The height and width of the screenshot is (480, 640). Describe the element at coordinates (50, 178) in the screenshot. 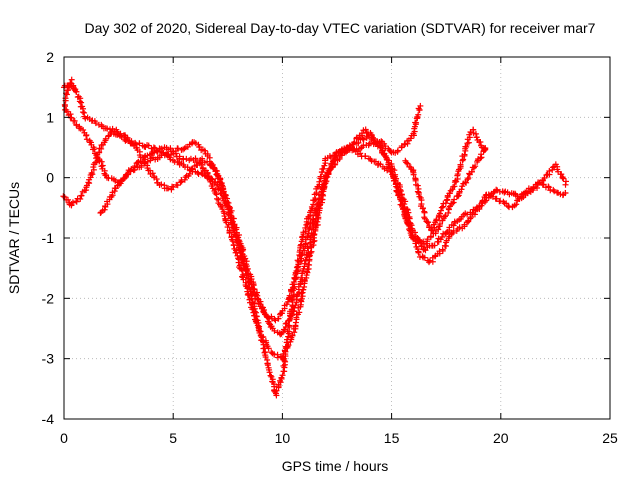

I see `y-tick-label: 0` at that location.